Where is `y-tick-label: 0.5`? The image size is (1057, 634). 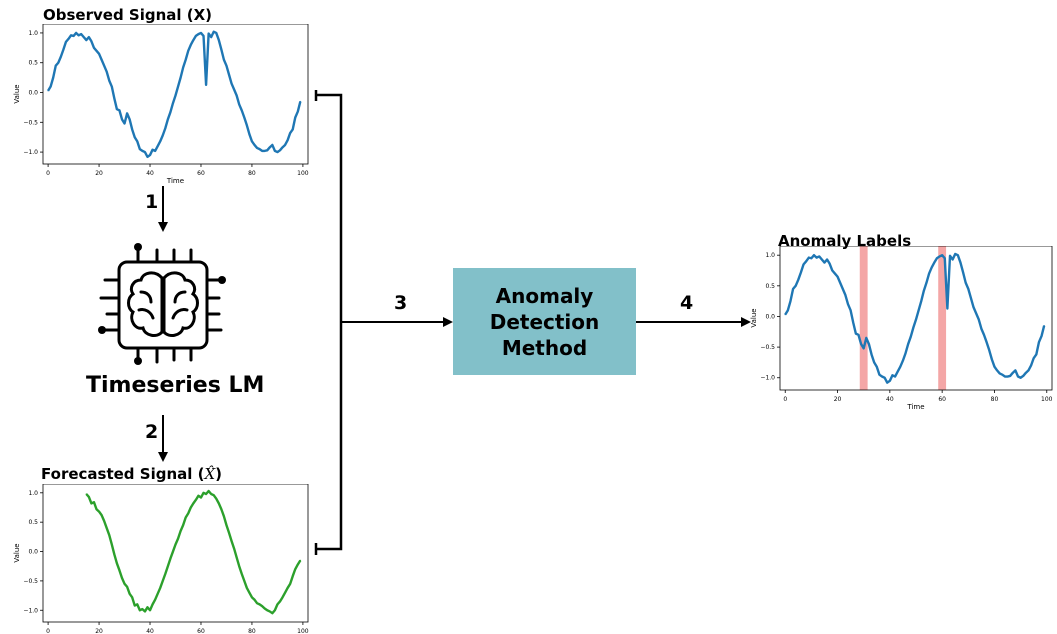 y-tick-label: 0.5 is located at coordinates (33, 522).